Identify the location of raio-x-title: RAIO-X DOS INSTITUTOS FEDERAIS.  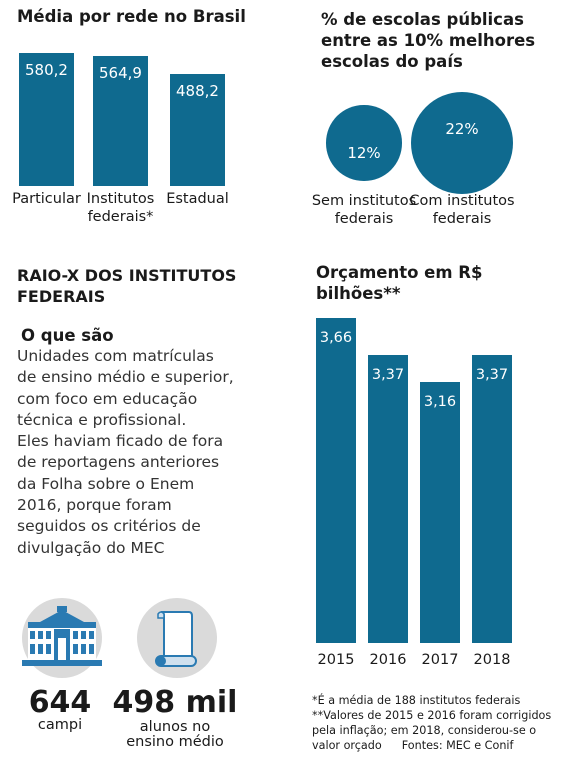
(147, 286).